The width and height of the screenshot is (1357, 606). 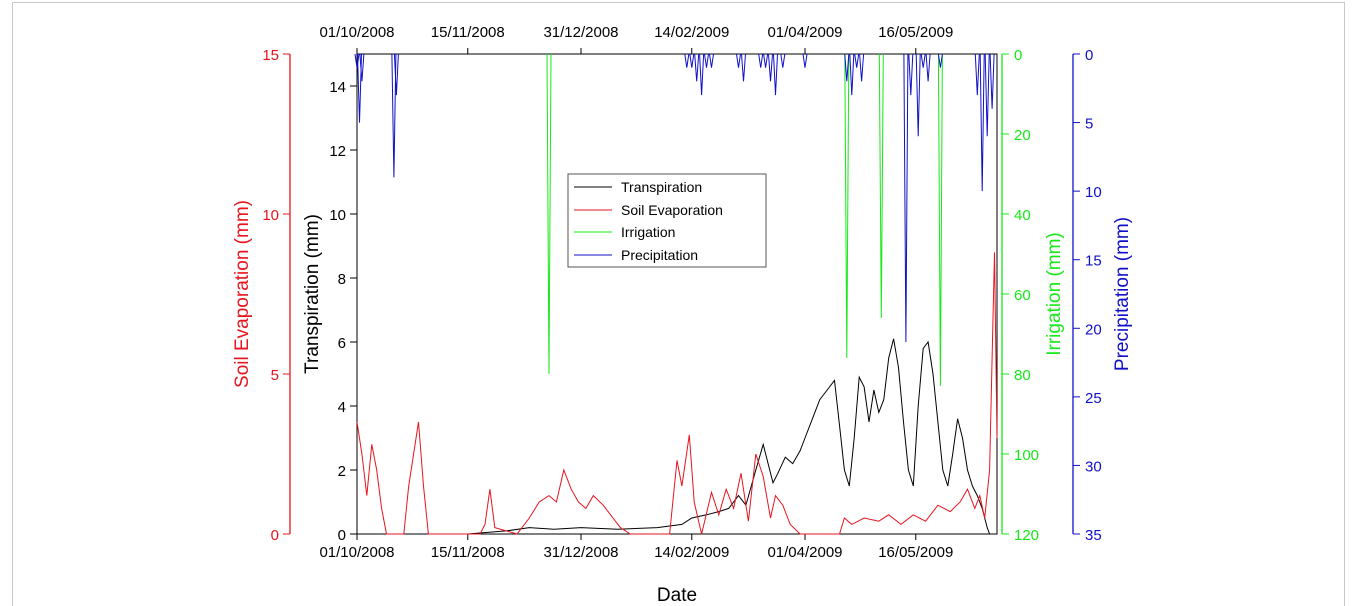 I want to click on legend-label-transpiration: Transpiration, so click(x=661, y=187).